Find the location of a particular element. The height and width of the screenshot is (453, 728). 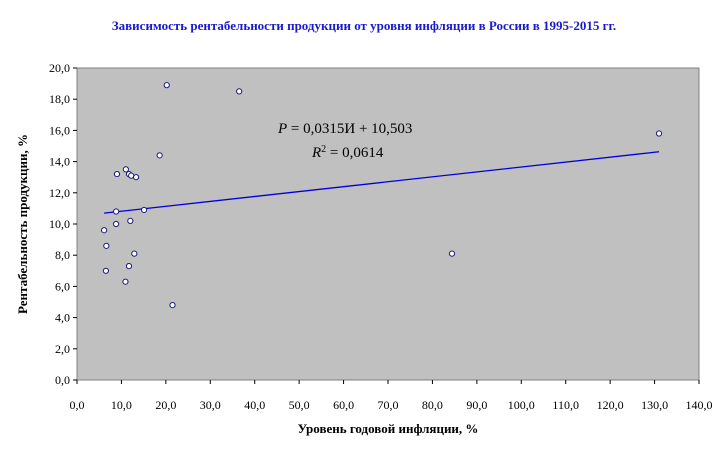

y-tick-label: 10,0 is located at coordinates (59, 224).